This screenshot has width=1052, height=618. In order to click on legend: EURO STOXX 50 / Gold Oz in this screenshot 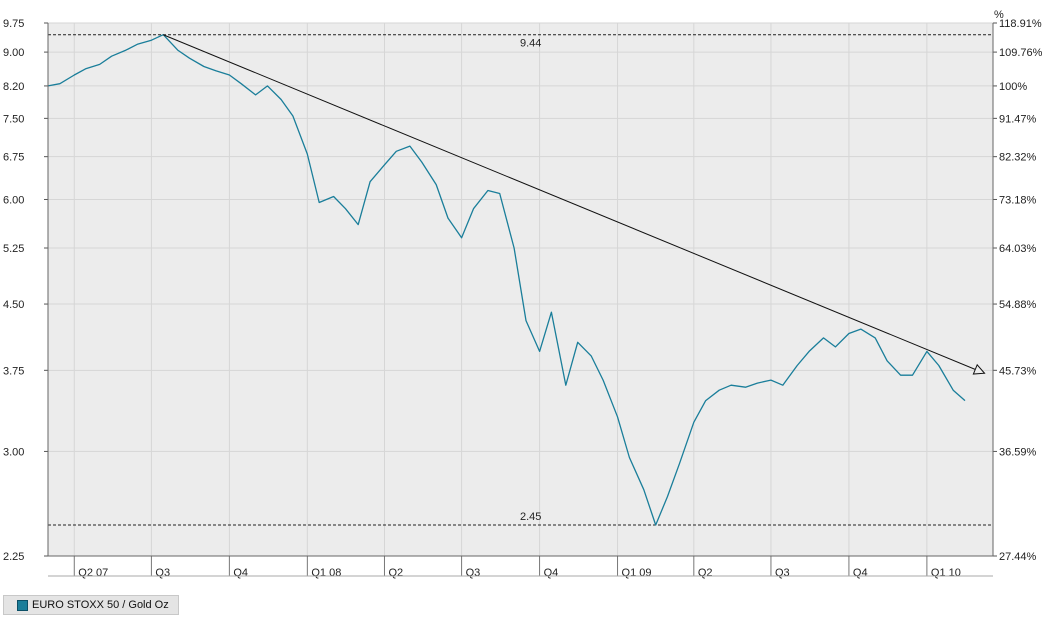, I will do `click(91, 605)`.